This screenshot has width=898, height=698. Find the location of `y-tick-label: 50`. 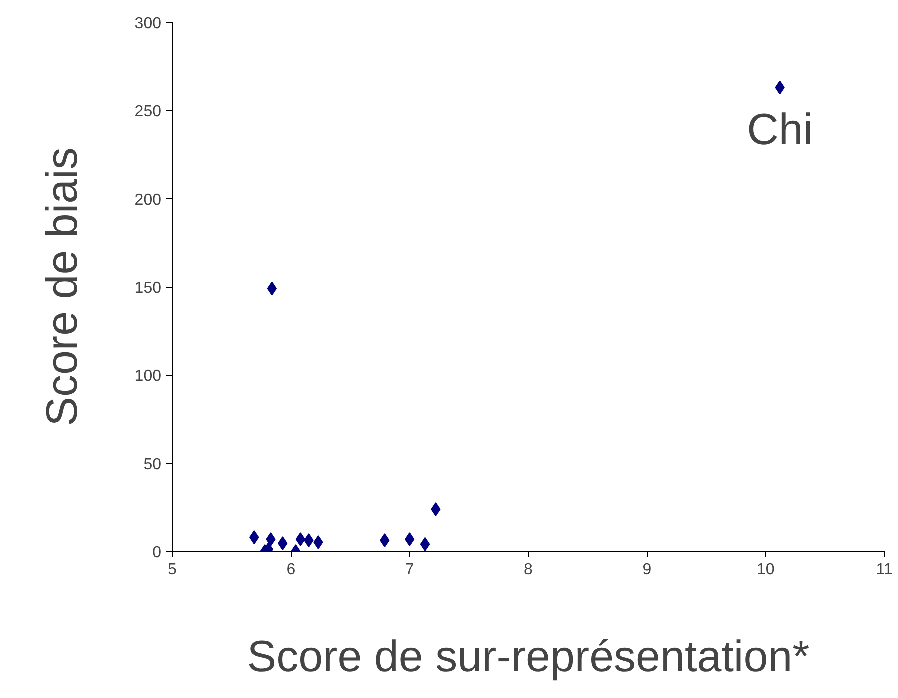

y-tick-label: 50 is located at coordinates (153, 465).